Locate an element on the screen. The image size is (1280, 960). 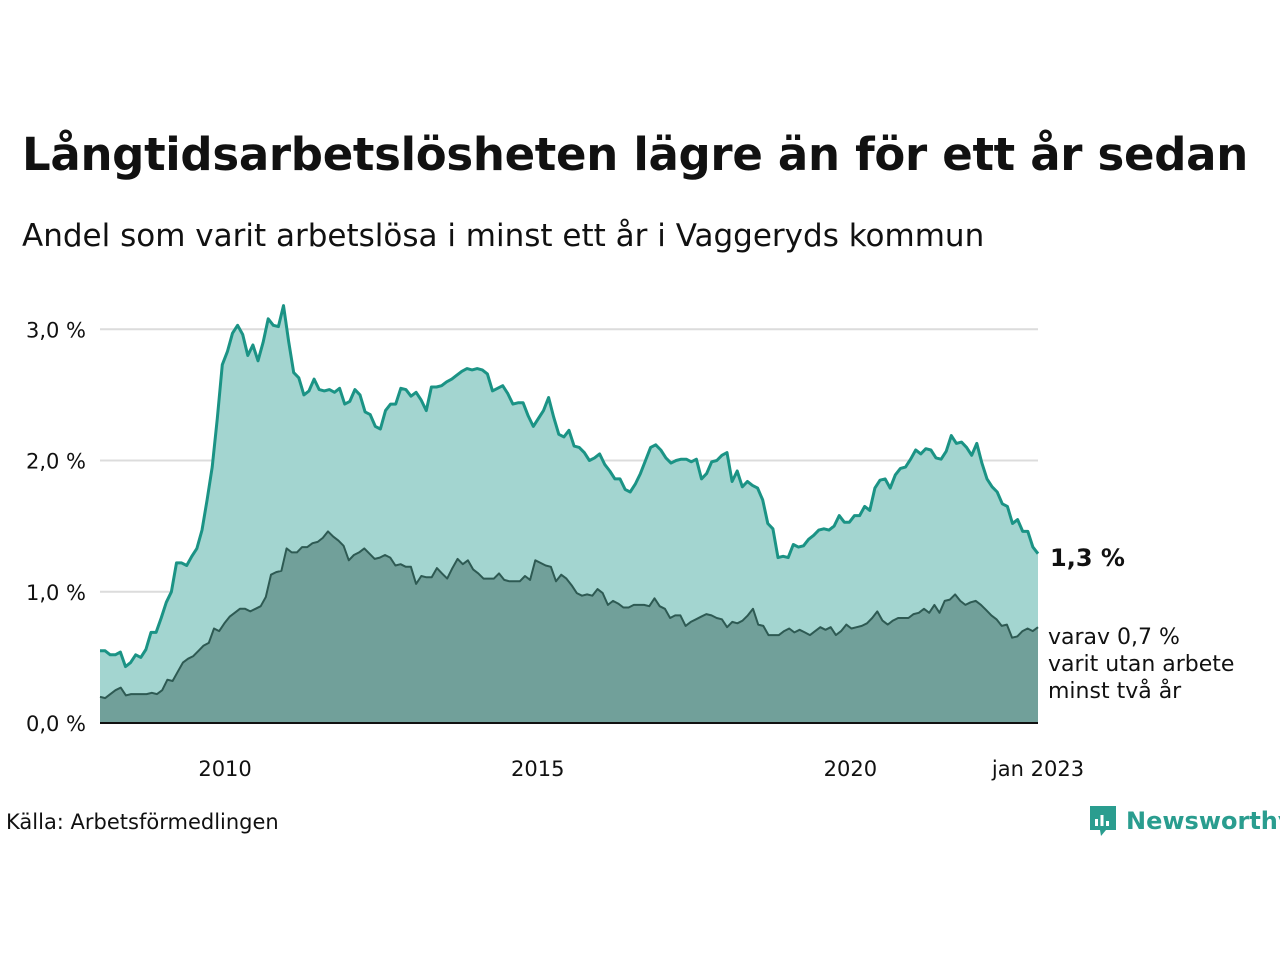
x-tick-label: jan 2023 is located at coordinates (1037, 769).